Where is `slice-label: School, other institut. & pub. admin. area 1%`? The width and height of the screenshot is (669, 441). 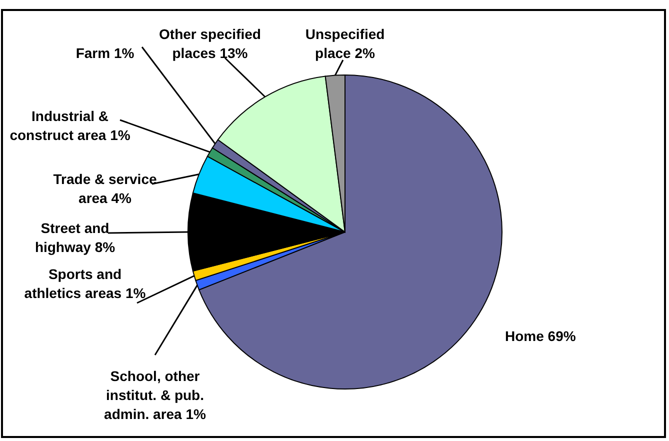
slice-label: School, other institut. & pub. admin. area 1% is located at coordinates (155, 395).